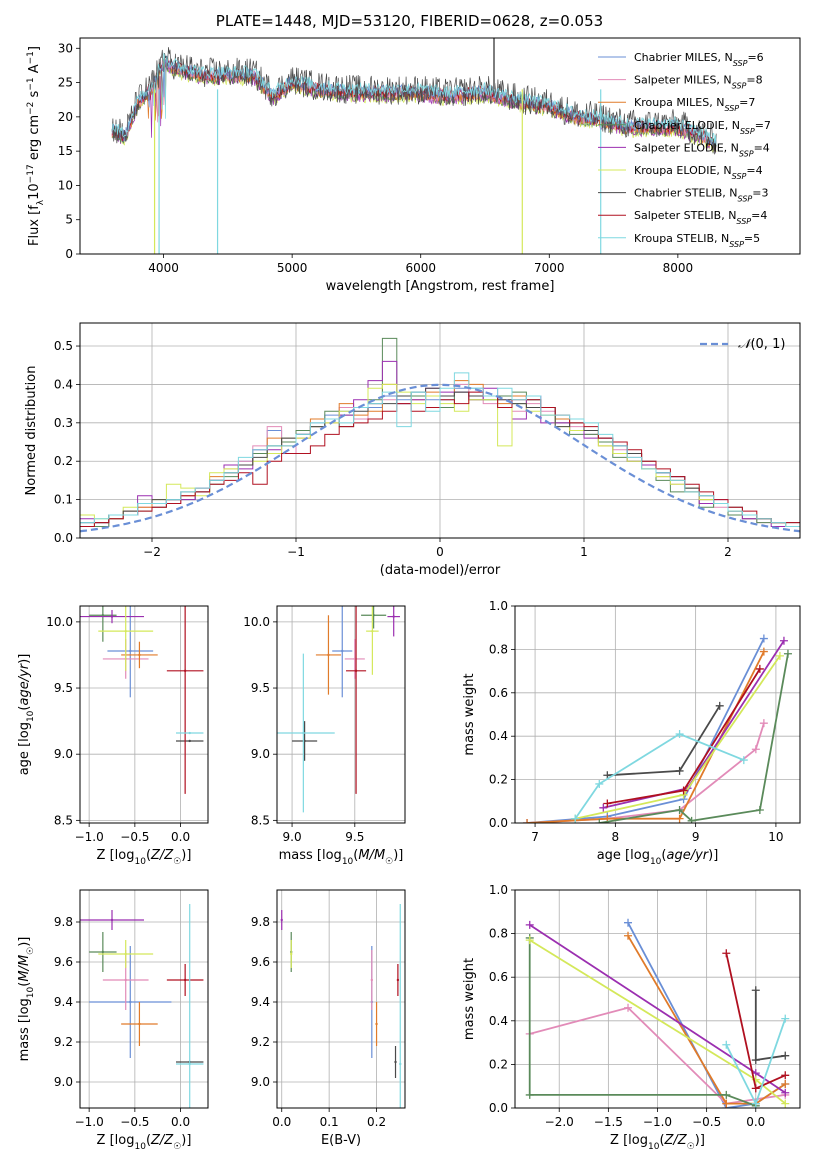  I want to click on y-tick-label: 30, so click(65, 48).